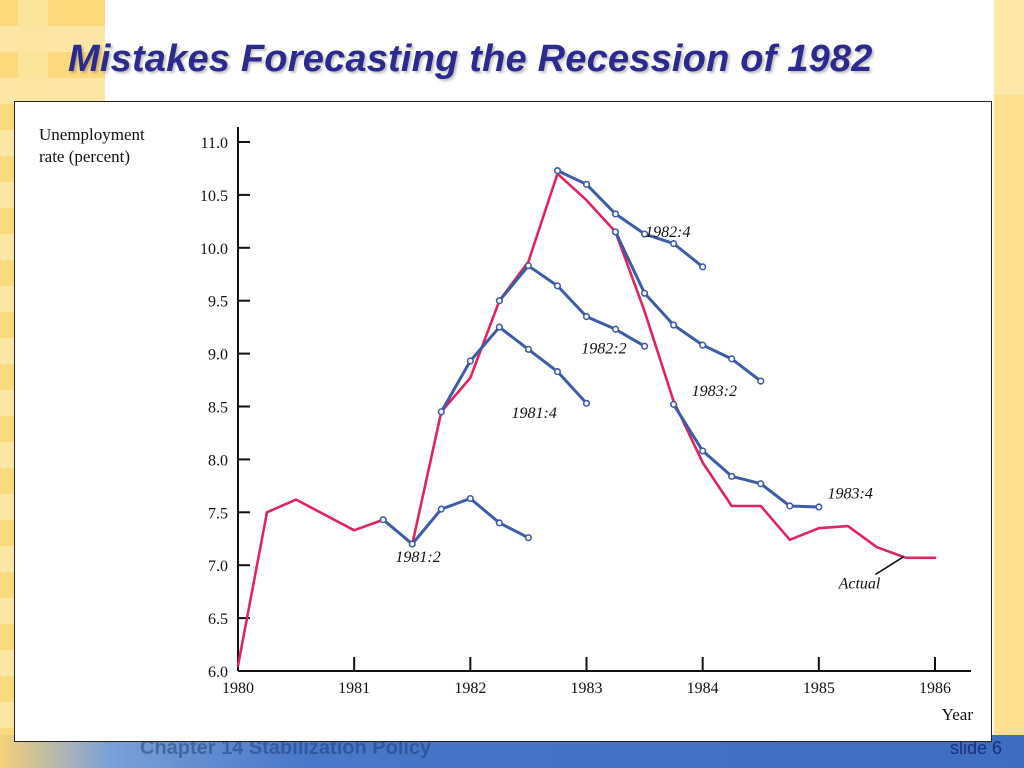  Describe the element at coordinates (890, 566) in the screenshot. I see `actual-label-leader` at that location.